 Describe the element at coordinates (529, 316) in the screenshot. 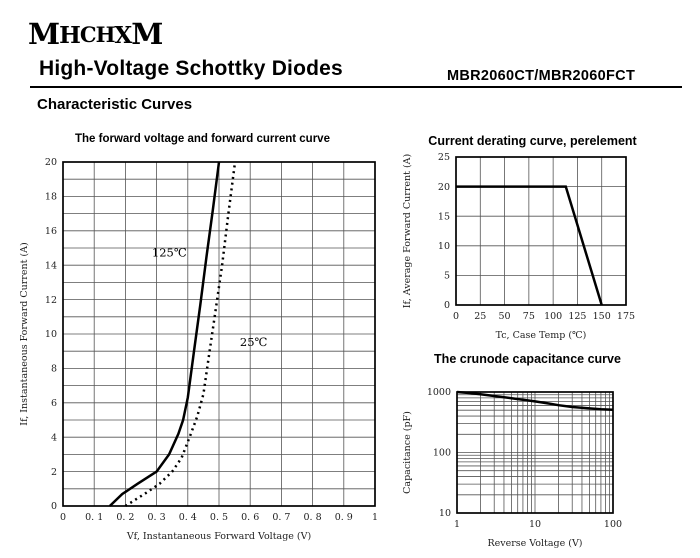

I see `x-tick-label: 75` at that location.